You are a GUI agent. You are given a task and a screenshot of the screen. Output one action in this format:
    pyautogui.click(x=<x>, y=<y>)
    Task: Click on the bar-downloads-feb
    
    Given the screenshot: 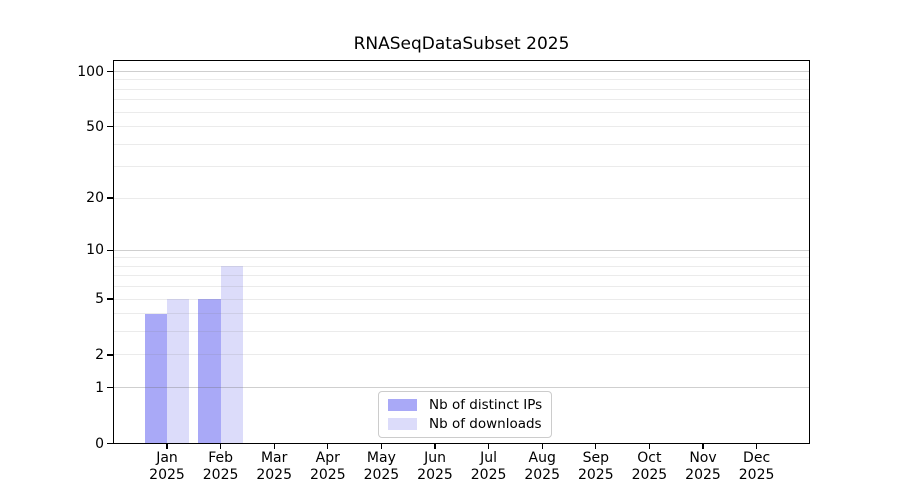 What is the action you would take?
    pyautogui.click(x=231, y=355)
    